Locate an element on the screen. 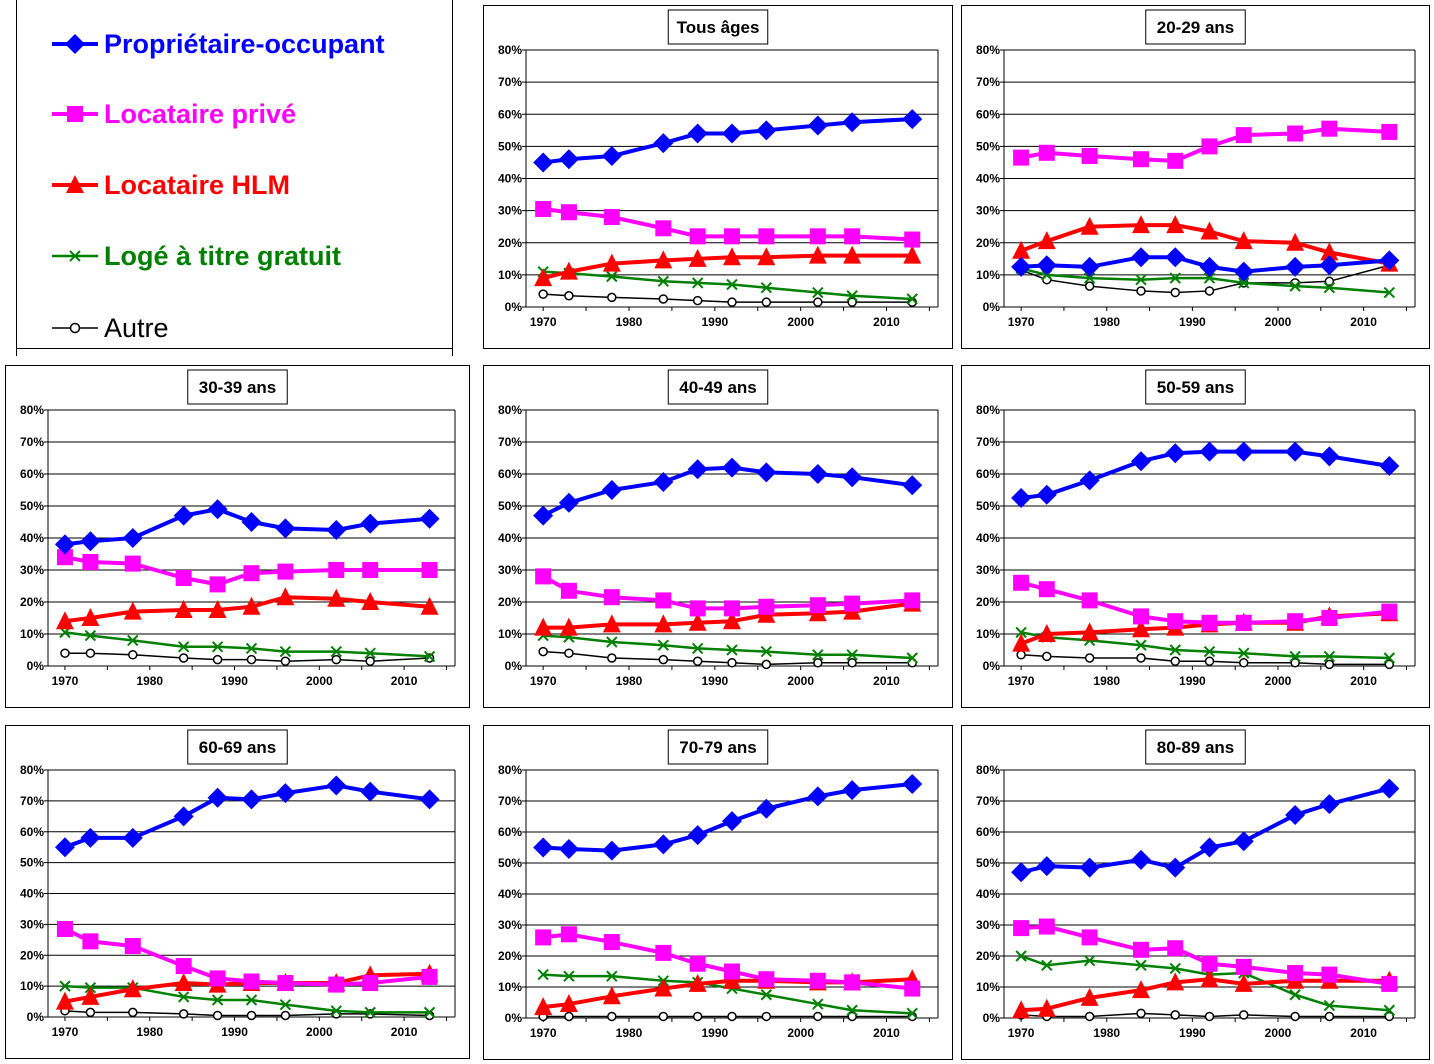  y-tick-label: 50% is located at coordinates (988, 506).